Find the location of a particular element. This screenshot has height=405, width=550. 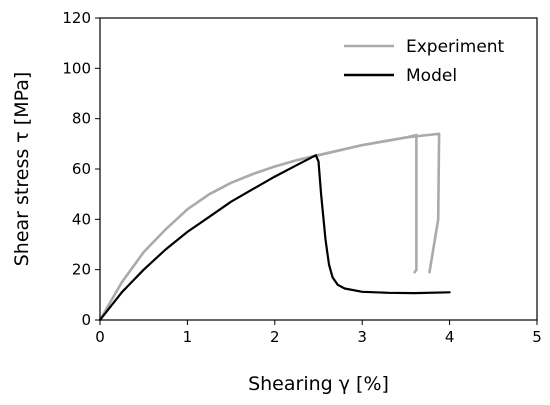

y-tick-label: 100 is located at coordinates (76, 68).